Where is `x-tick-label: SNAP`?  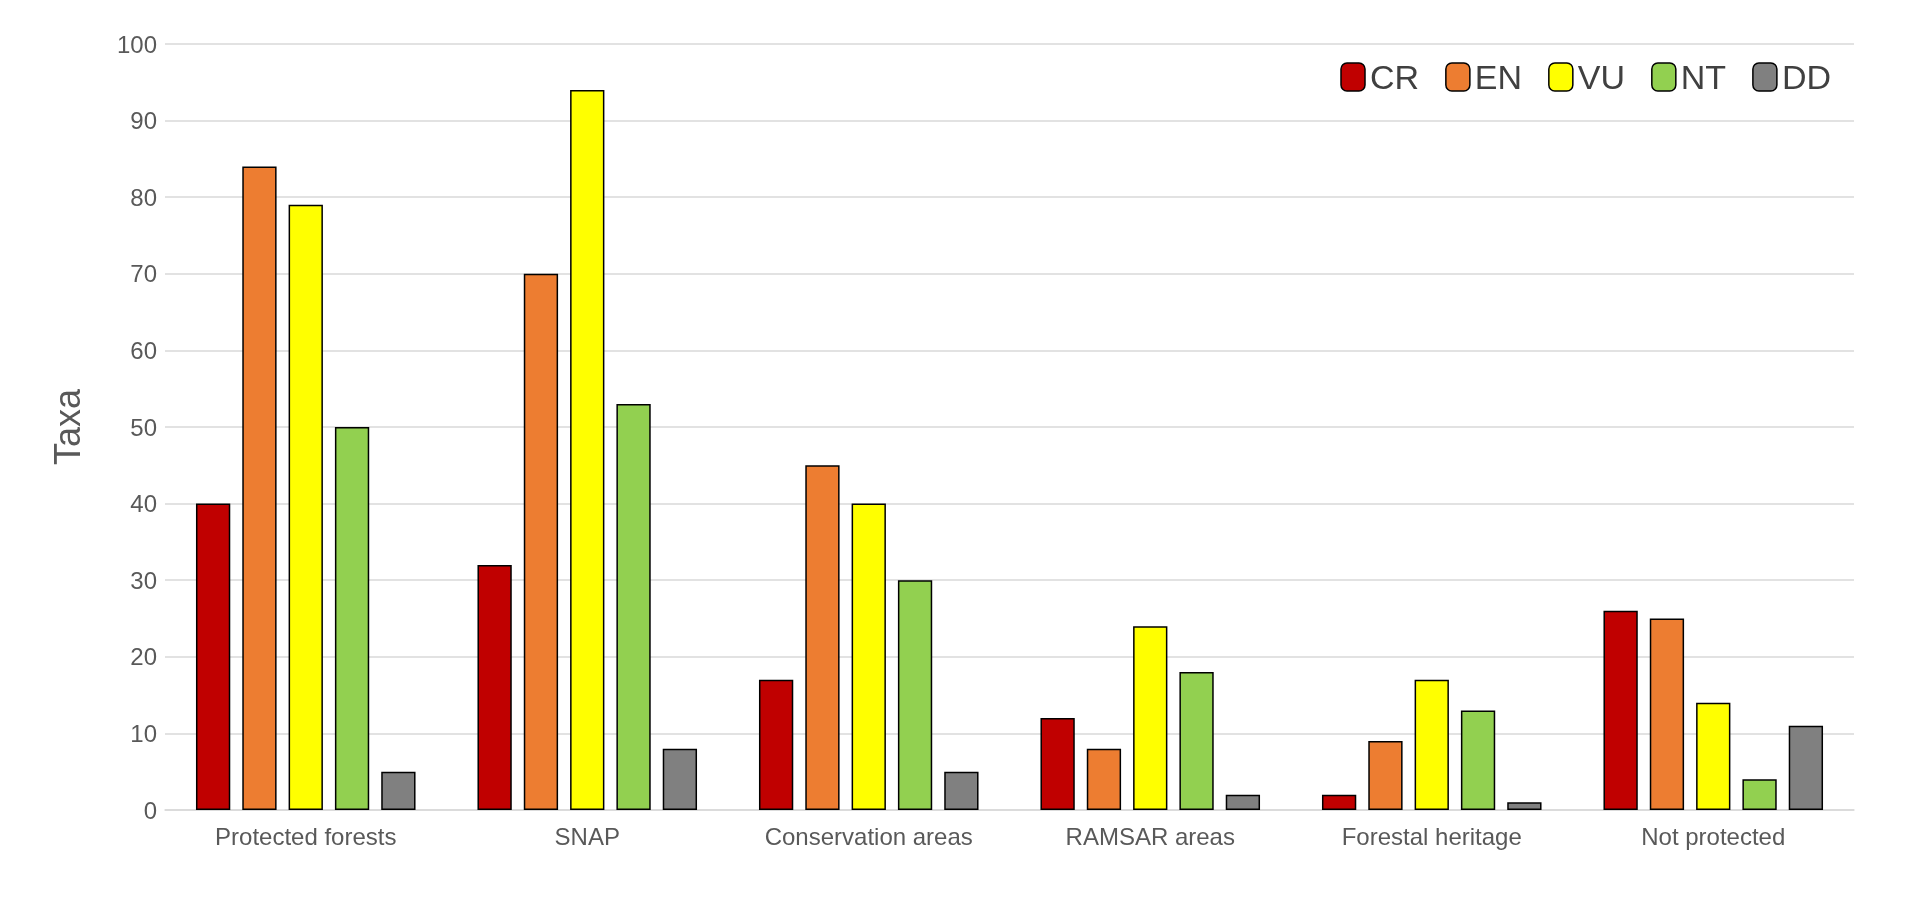 x-tick-label: SNAP is located at coordinates (587, 836).